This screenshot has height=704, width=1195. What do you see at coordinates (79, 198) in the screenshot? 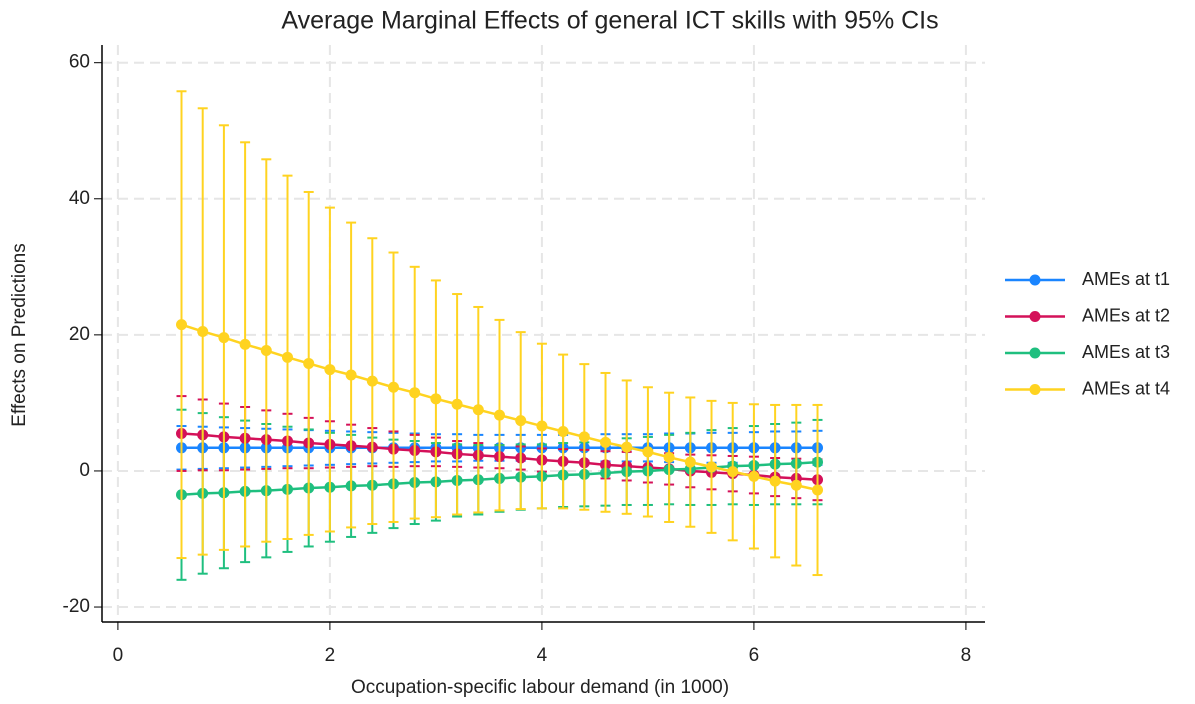
I see `y-tick-label: 40` at bounding box center [79, 198].